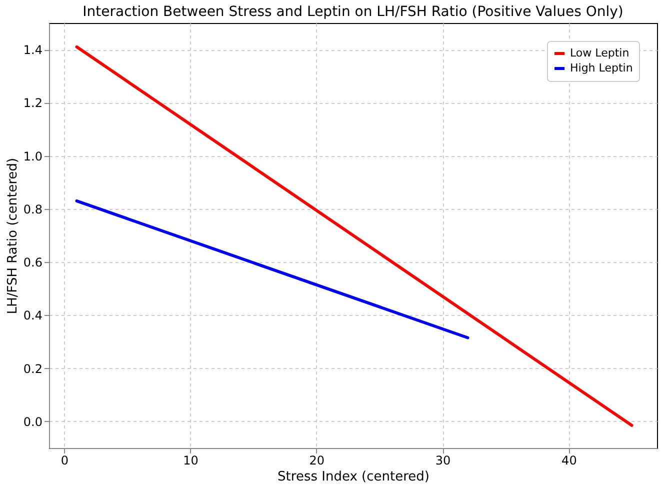  I want to click on y-tick-label: 0.6, so click(32, 263).